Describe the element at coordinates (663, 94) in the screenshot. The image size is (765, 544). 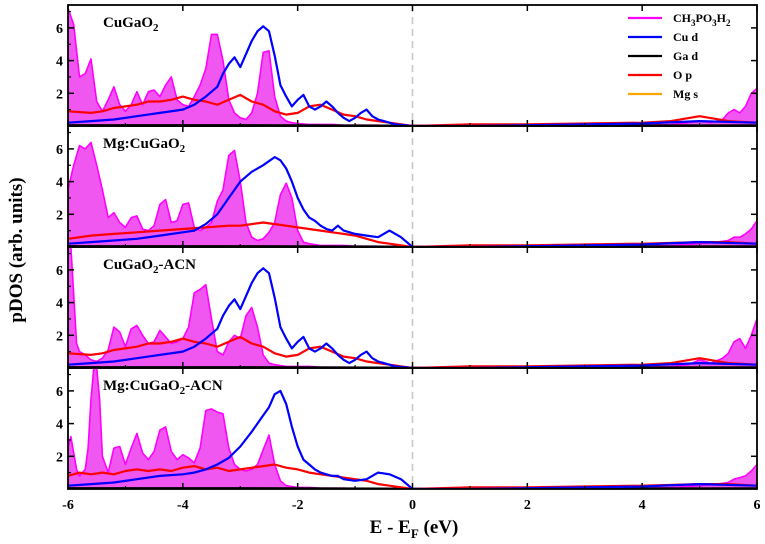
I see `legend-item: Mg s` at that location.